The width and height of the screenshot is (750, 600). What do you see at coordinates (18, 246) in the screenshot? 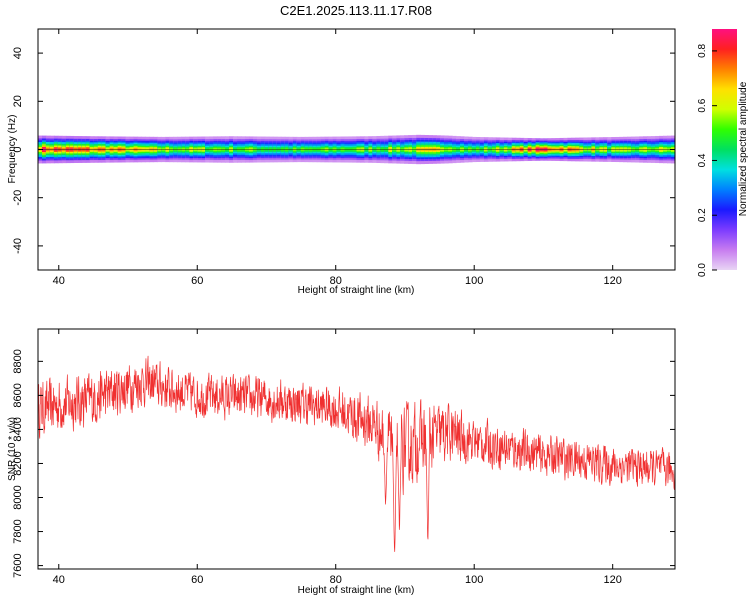
I see `spectrogram-ytick-label: -40` at bounding box center [18, 246].